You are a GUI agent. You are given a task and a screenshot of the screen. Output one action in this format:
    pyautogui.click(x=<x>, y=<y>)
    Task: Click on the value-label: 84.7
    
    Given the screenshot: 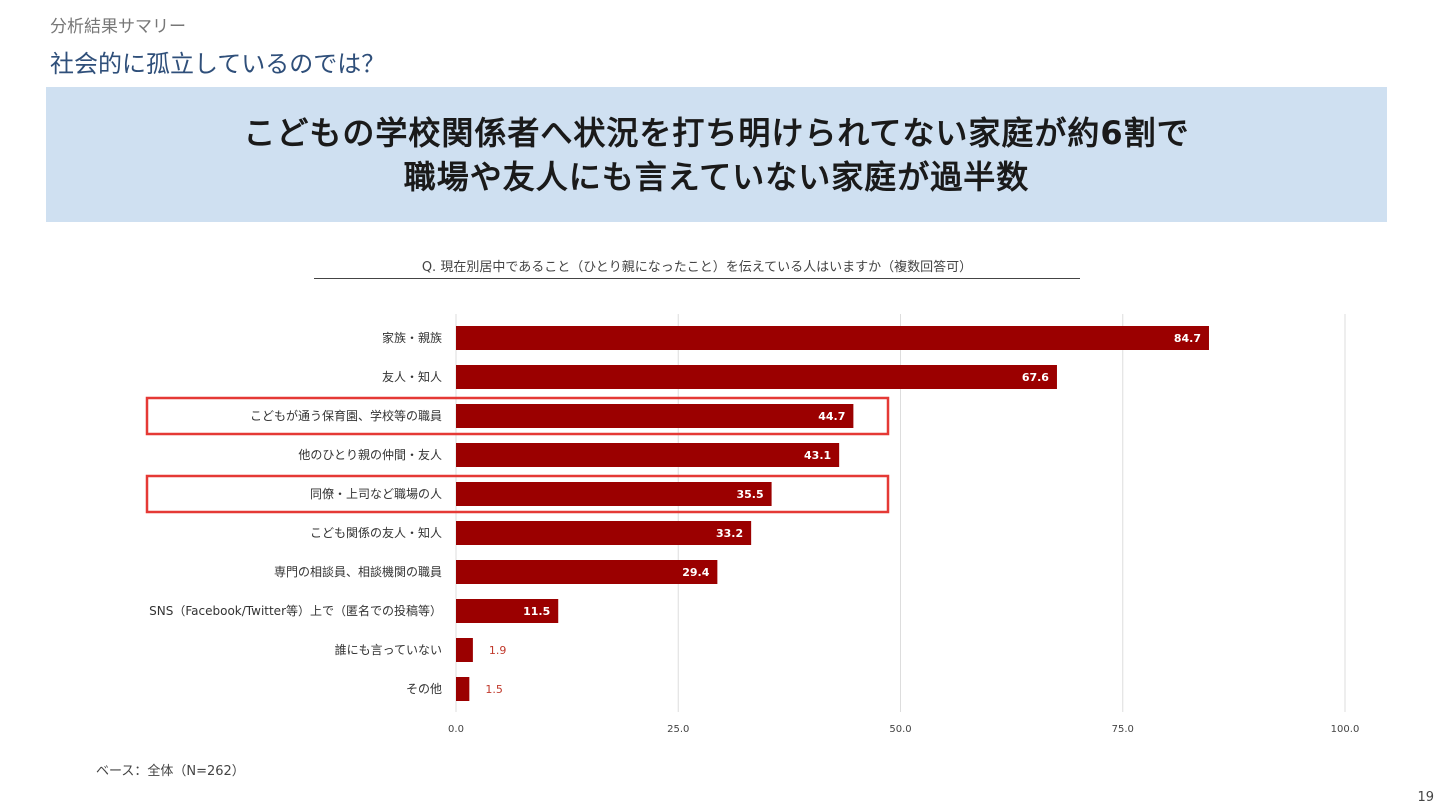 What is the action you would take?
    pyautogui.click(x=1187, y=338)
    